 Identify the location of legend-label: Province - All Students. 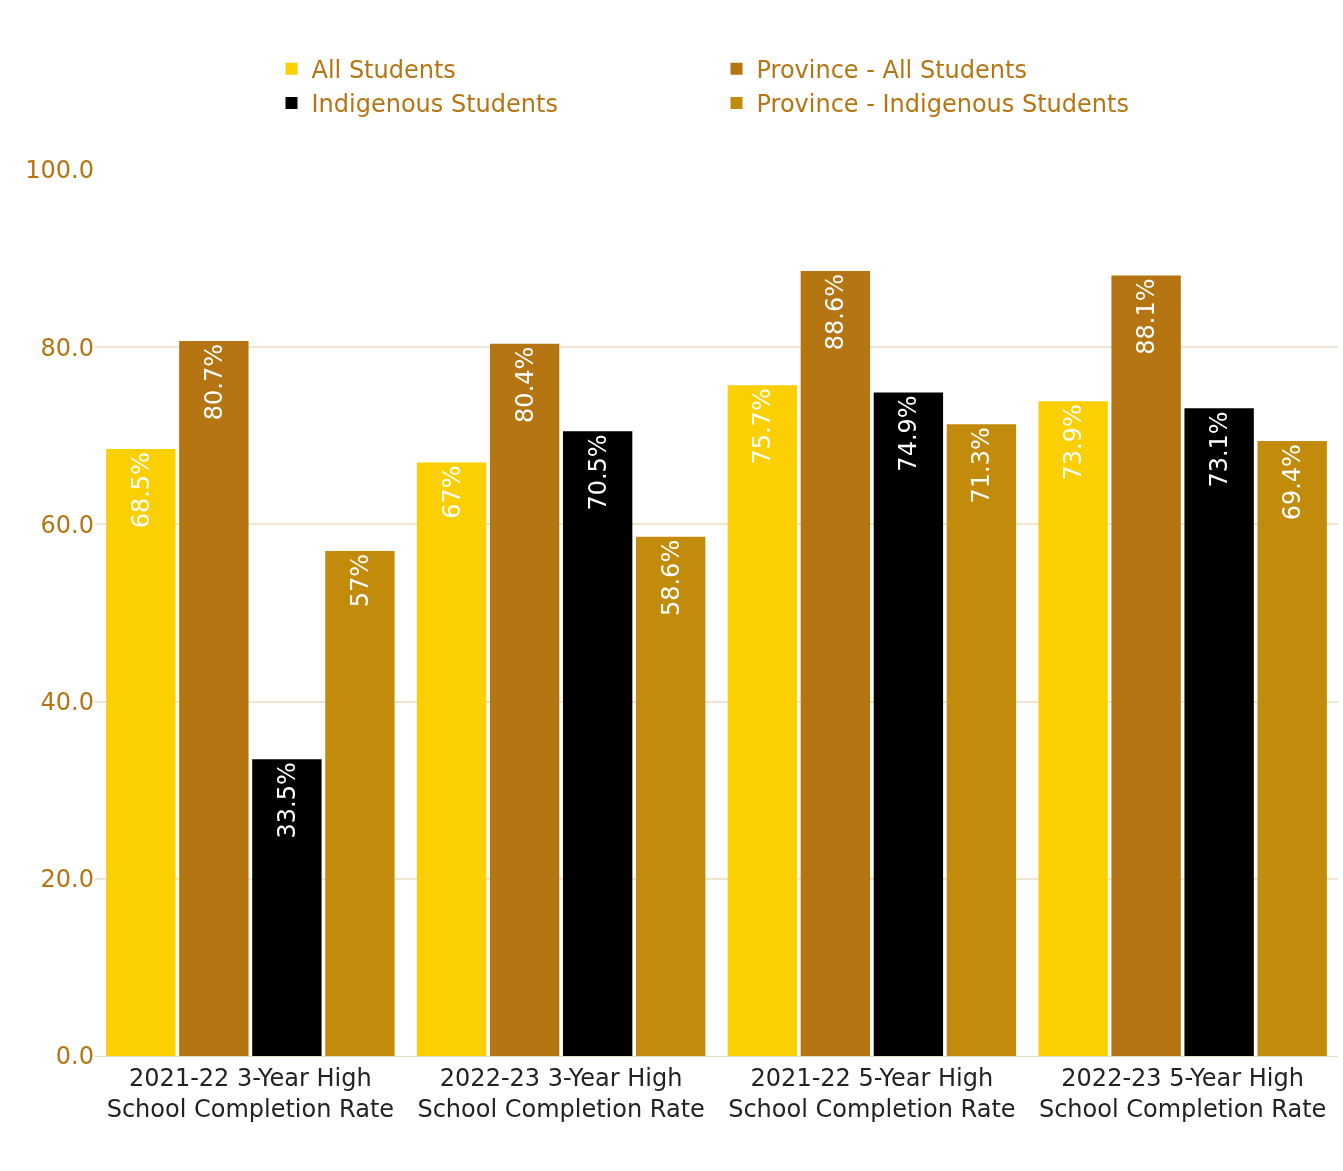
(891, 70).